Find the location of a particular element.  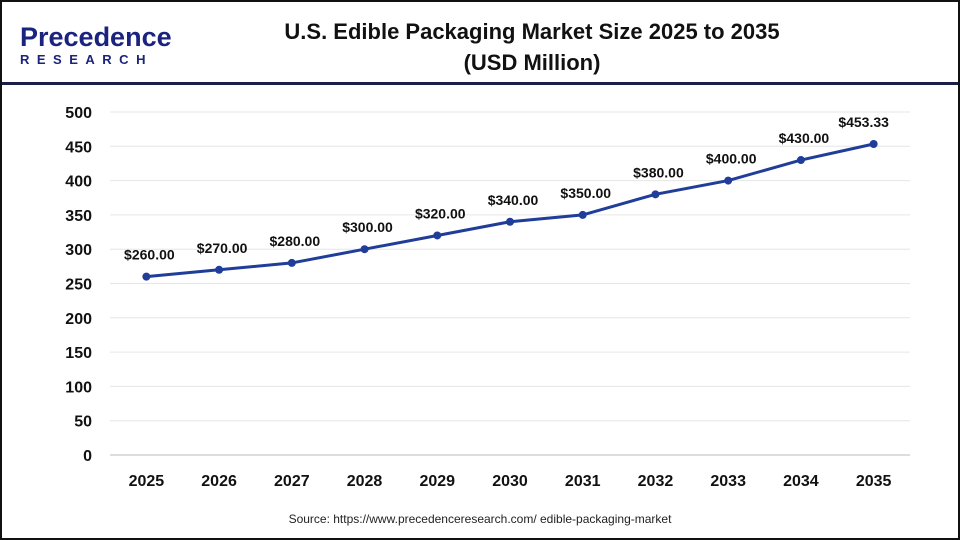

x-tick-label: 2029 is located at coordinates (437, 481).